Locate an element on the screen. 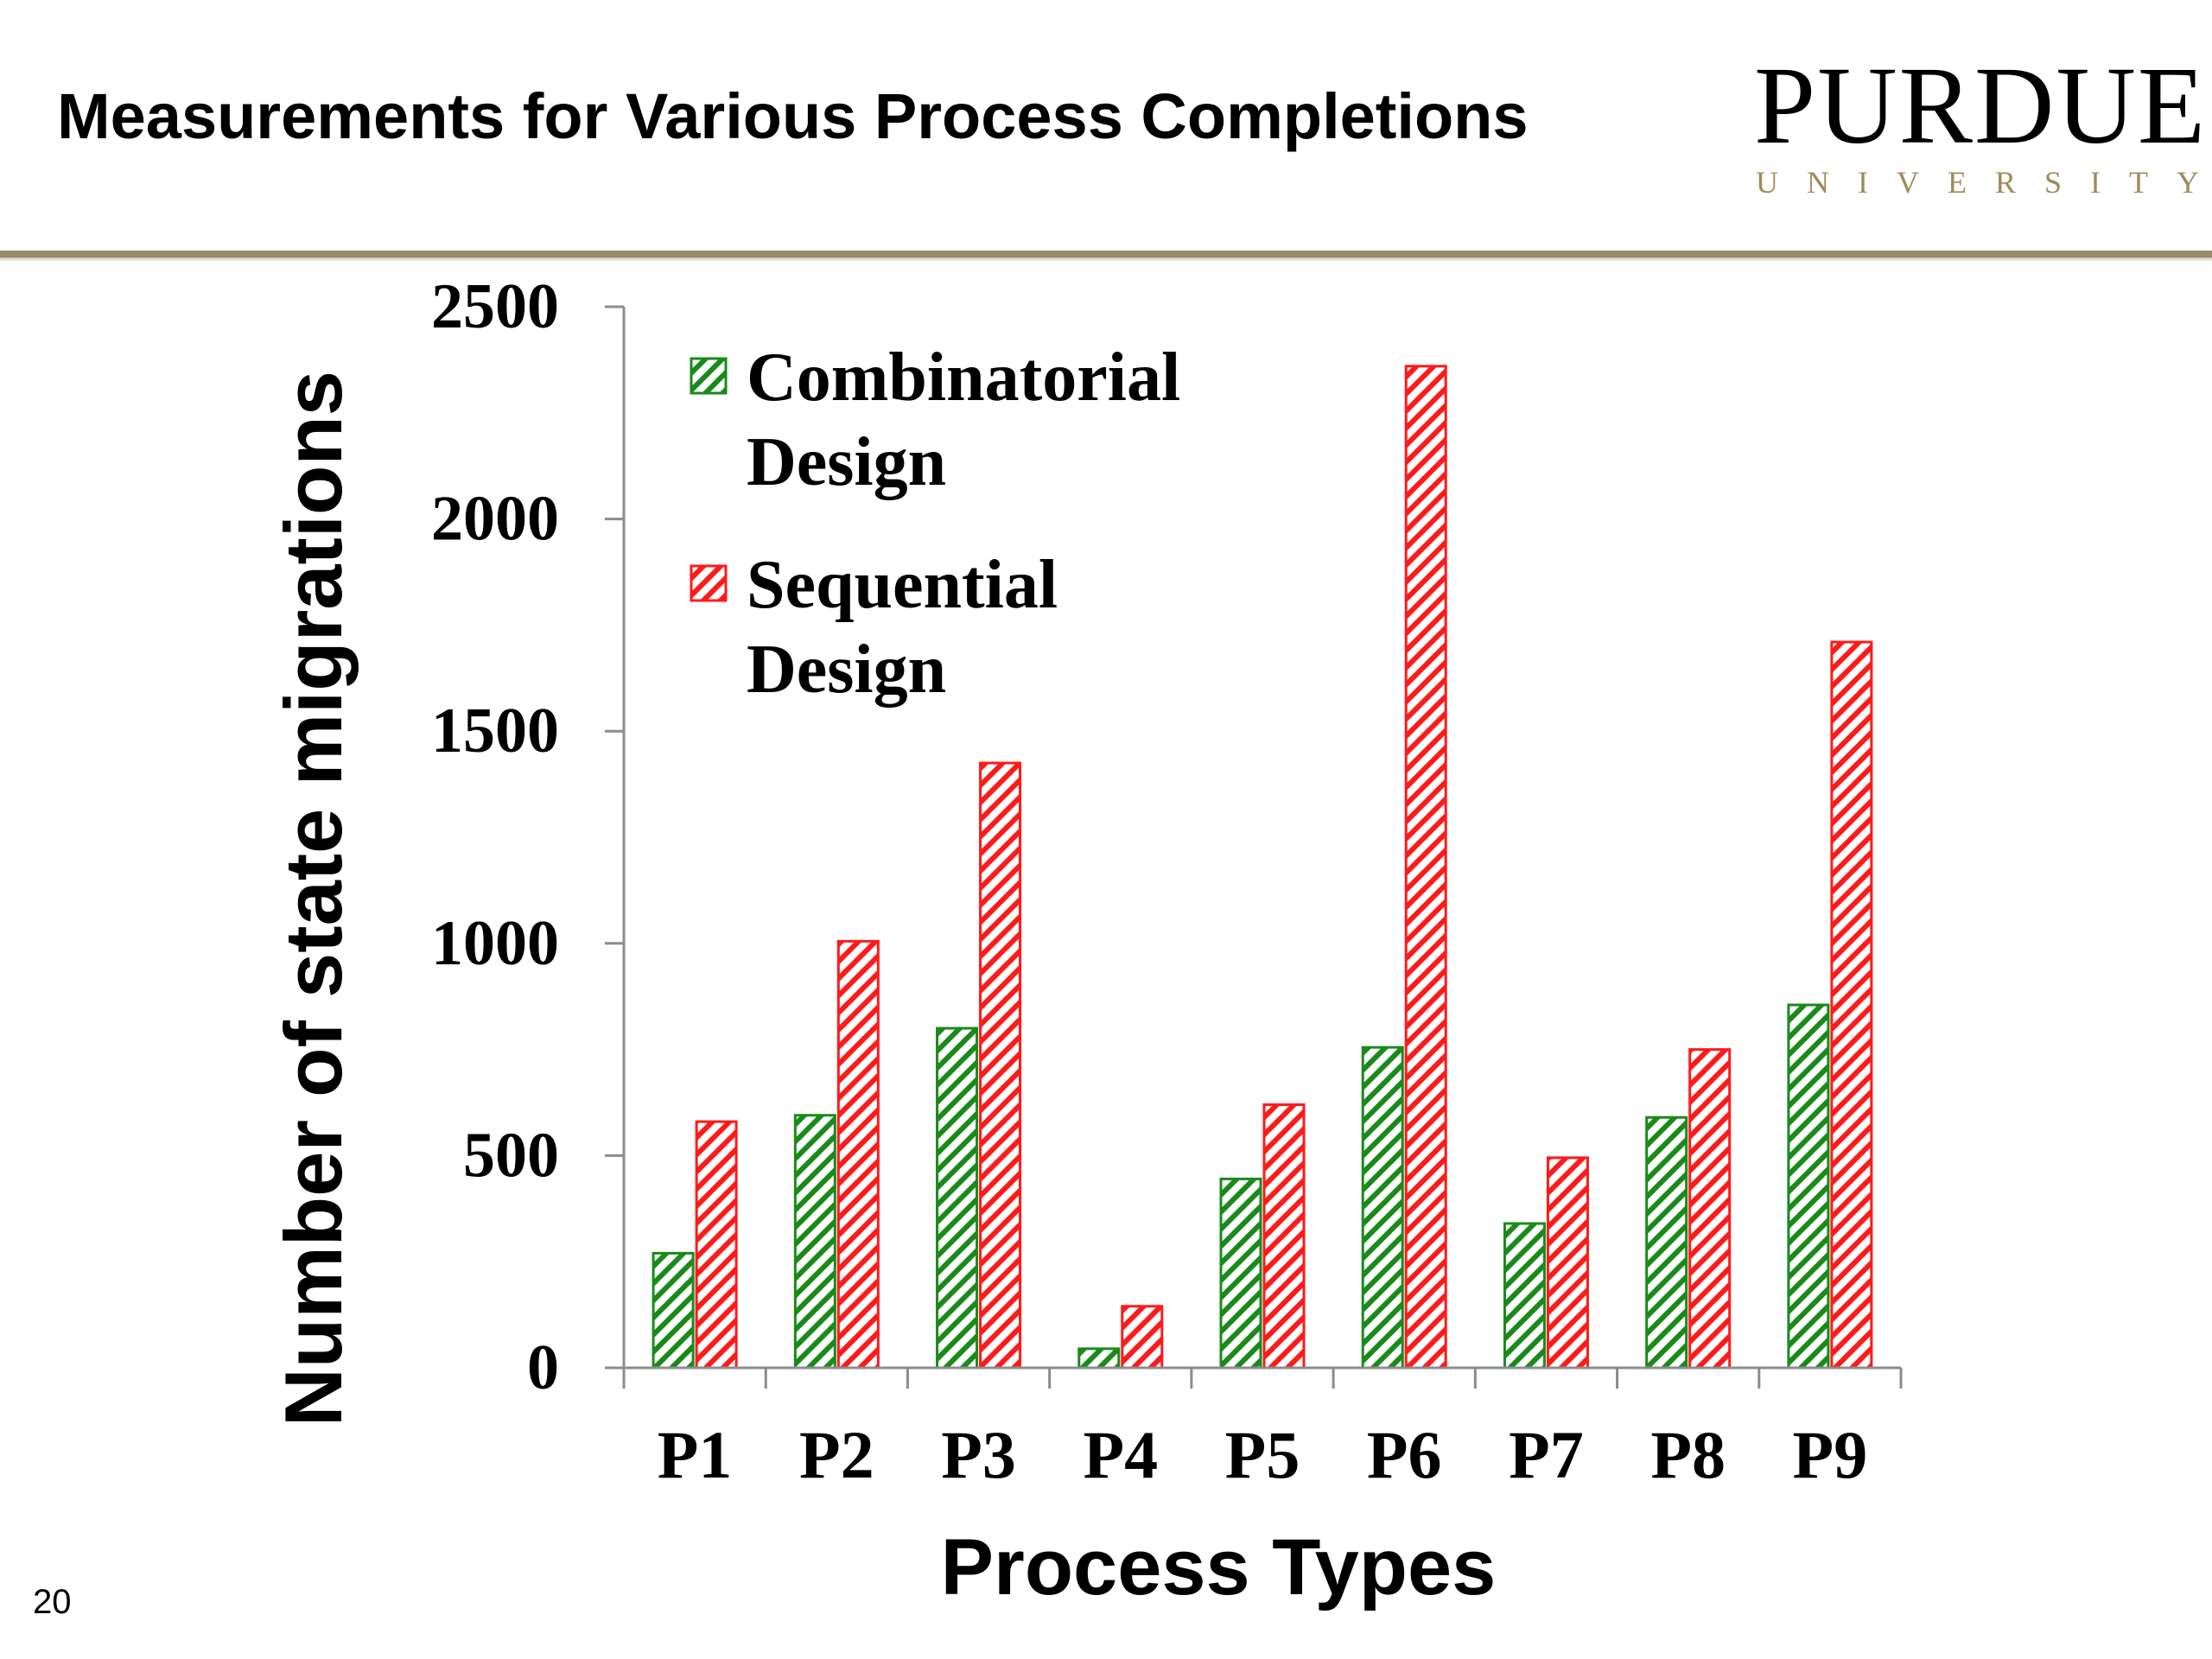 This screenshot has width=2212, height=1659. bar-combinatorial-p1 is located at coordinates (673, 1310).